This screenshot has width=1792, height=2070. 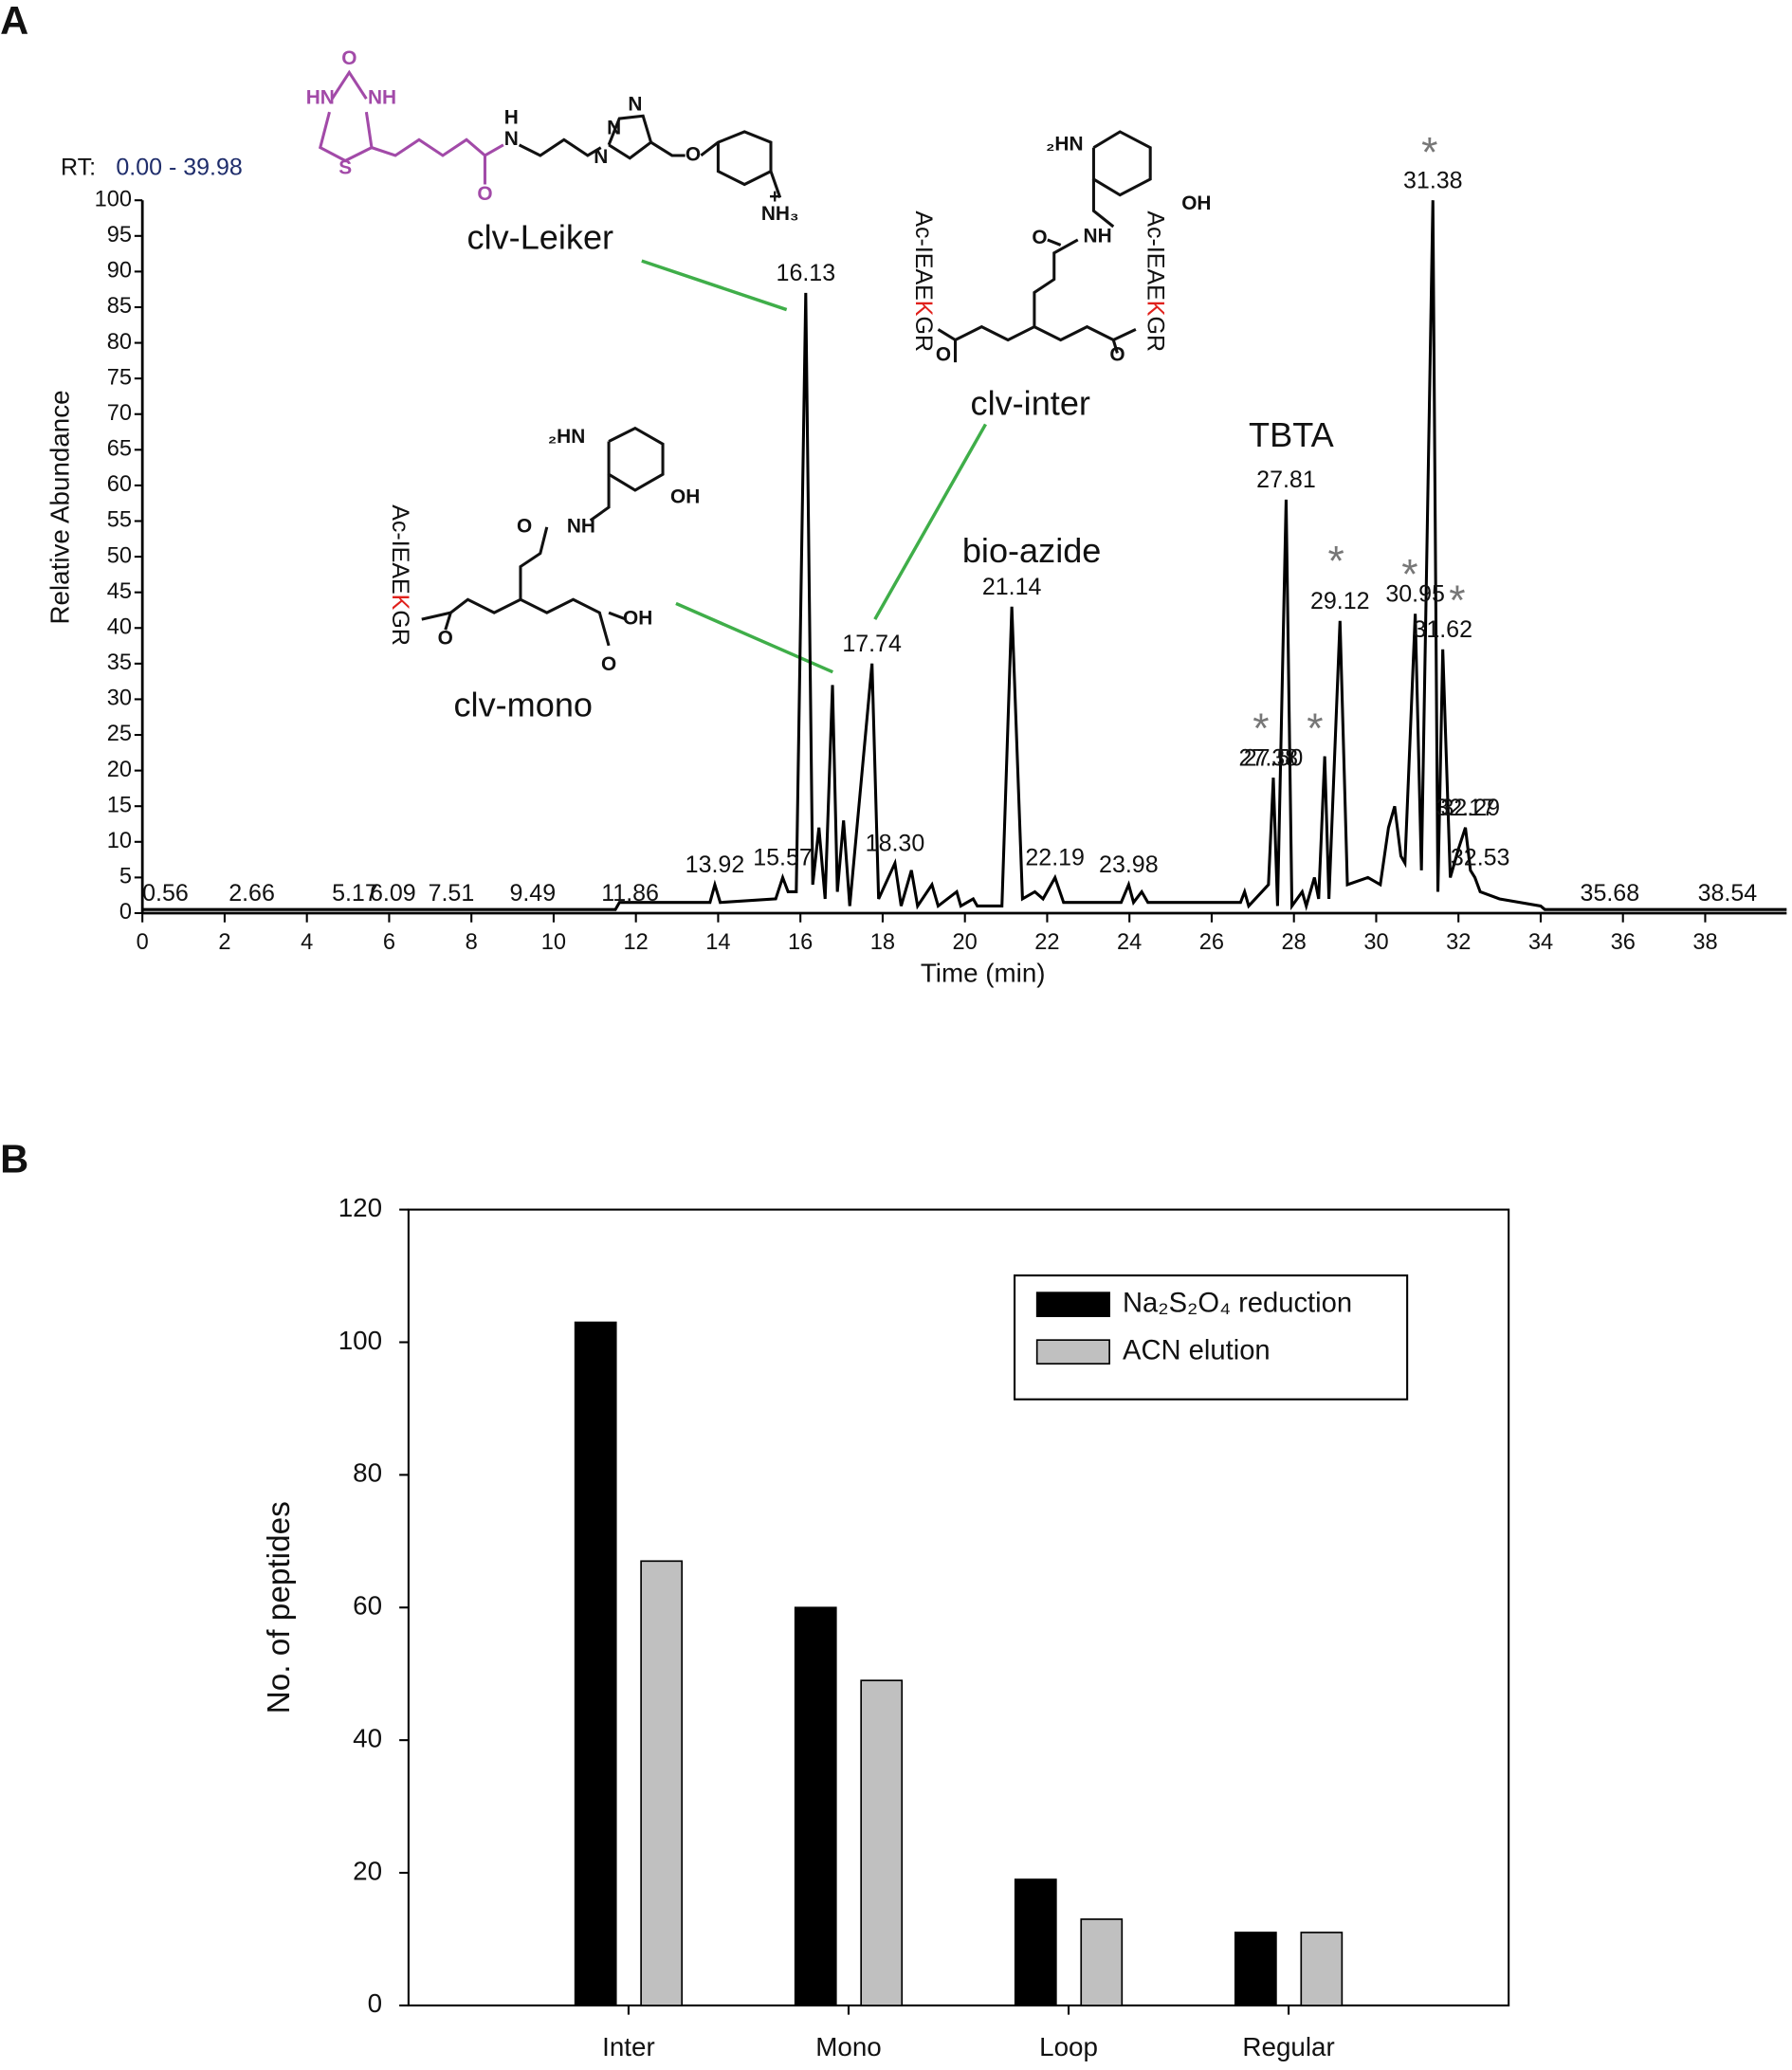 I want to click on y-tick-label: 60, so click(x=367, y=1606).